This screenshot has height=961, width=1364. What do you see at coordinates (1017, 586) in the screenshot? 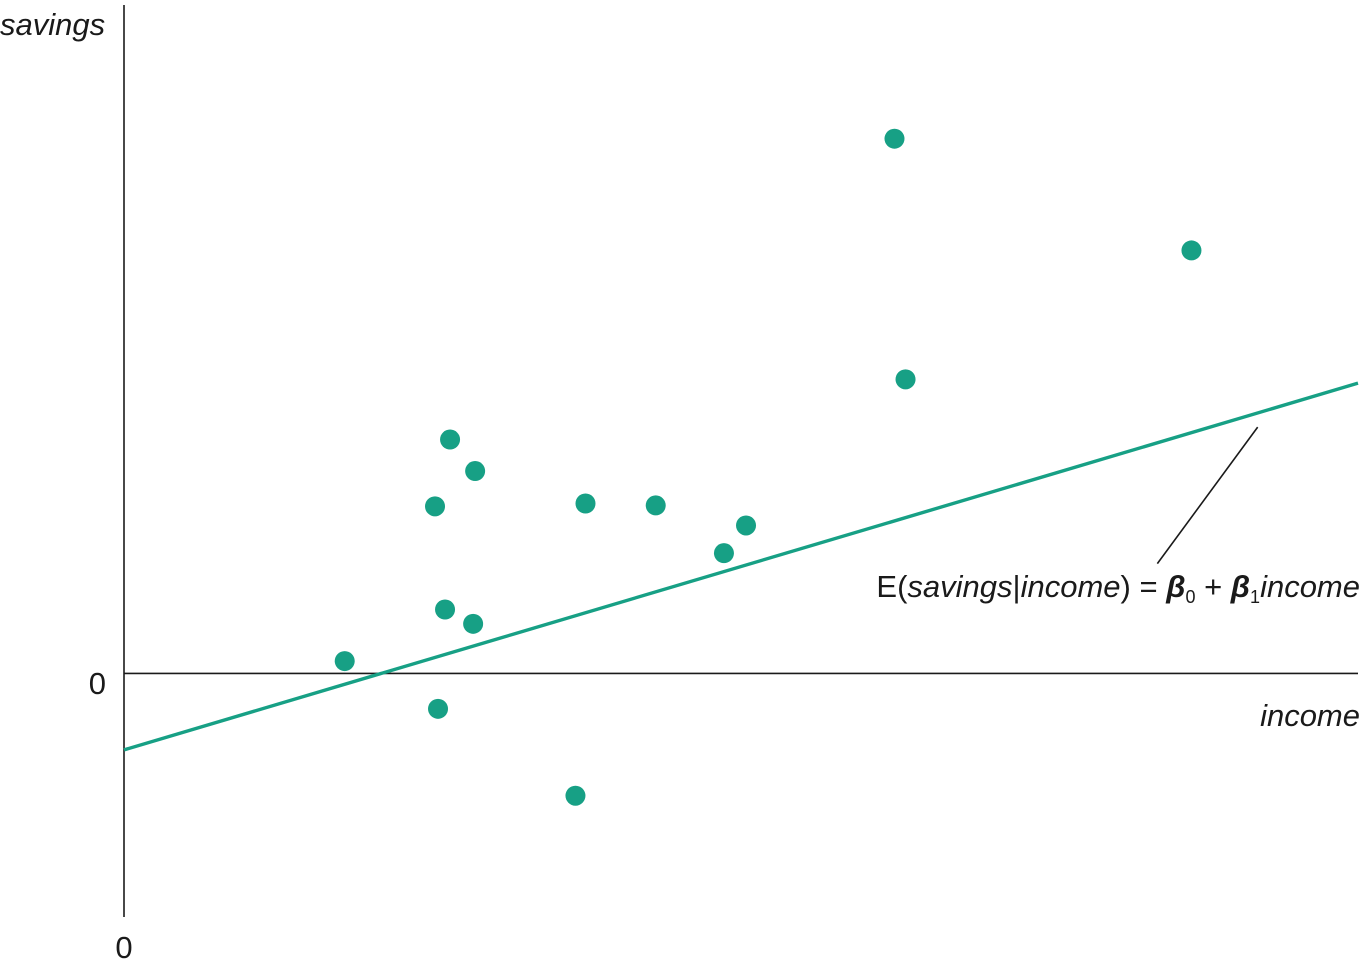
I see `equation-bar: |` at bounding box center [1017, 586].